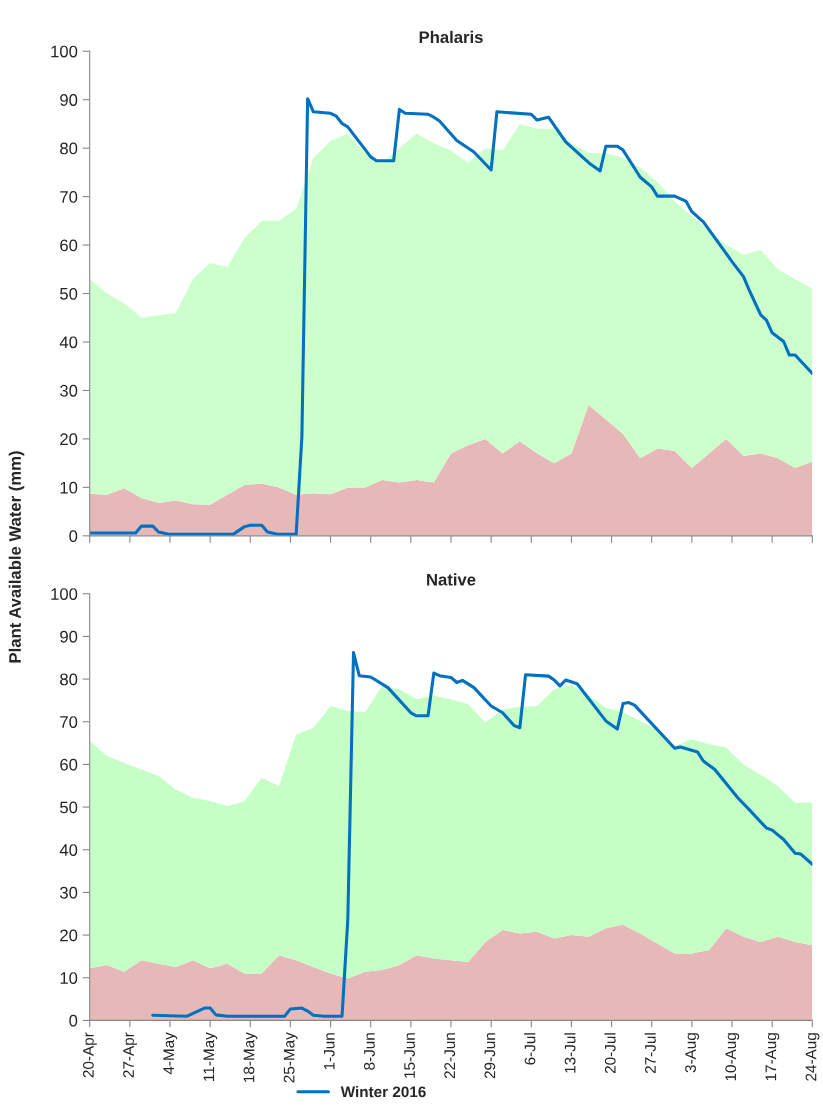 Image resolution: width=823 pixels, height=1114 pixels. I want to click on x-tick-label: 17-Aug, so click(772, 1057).